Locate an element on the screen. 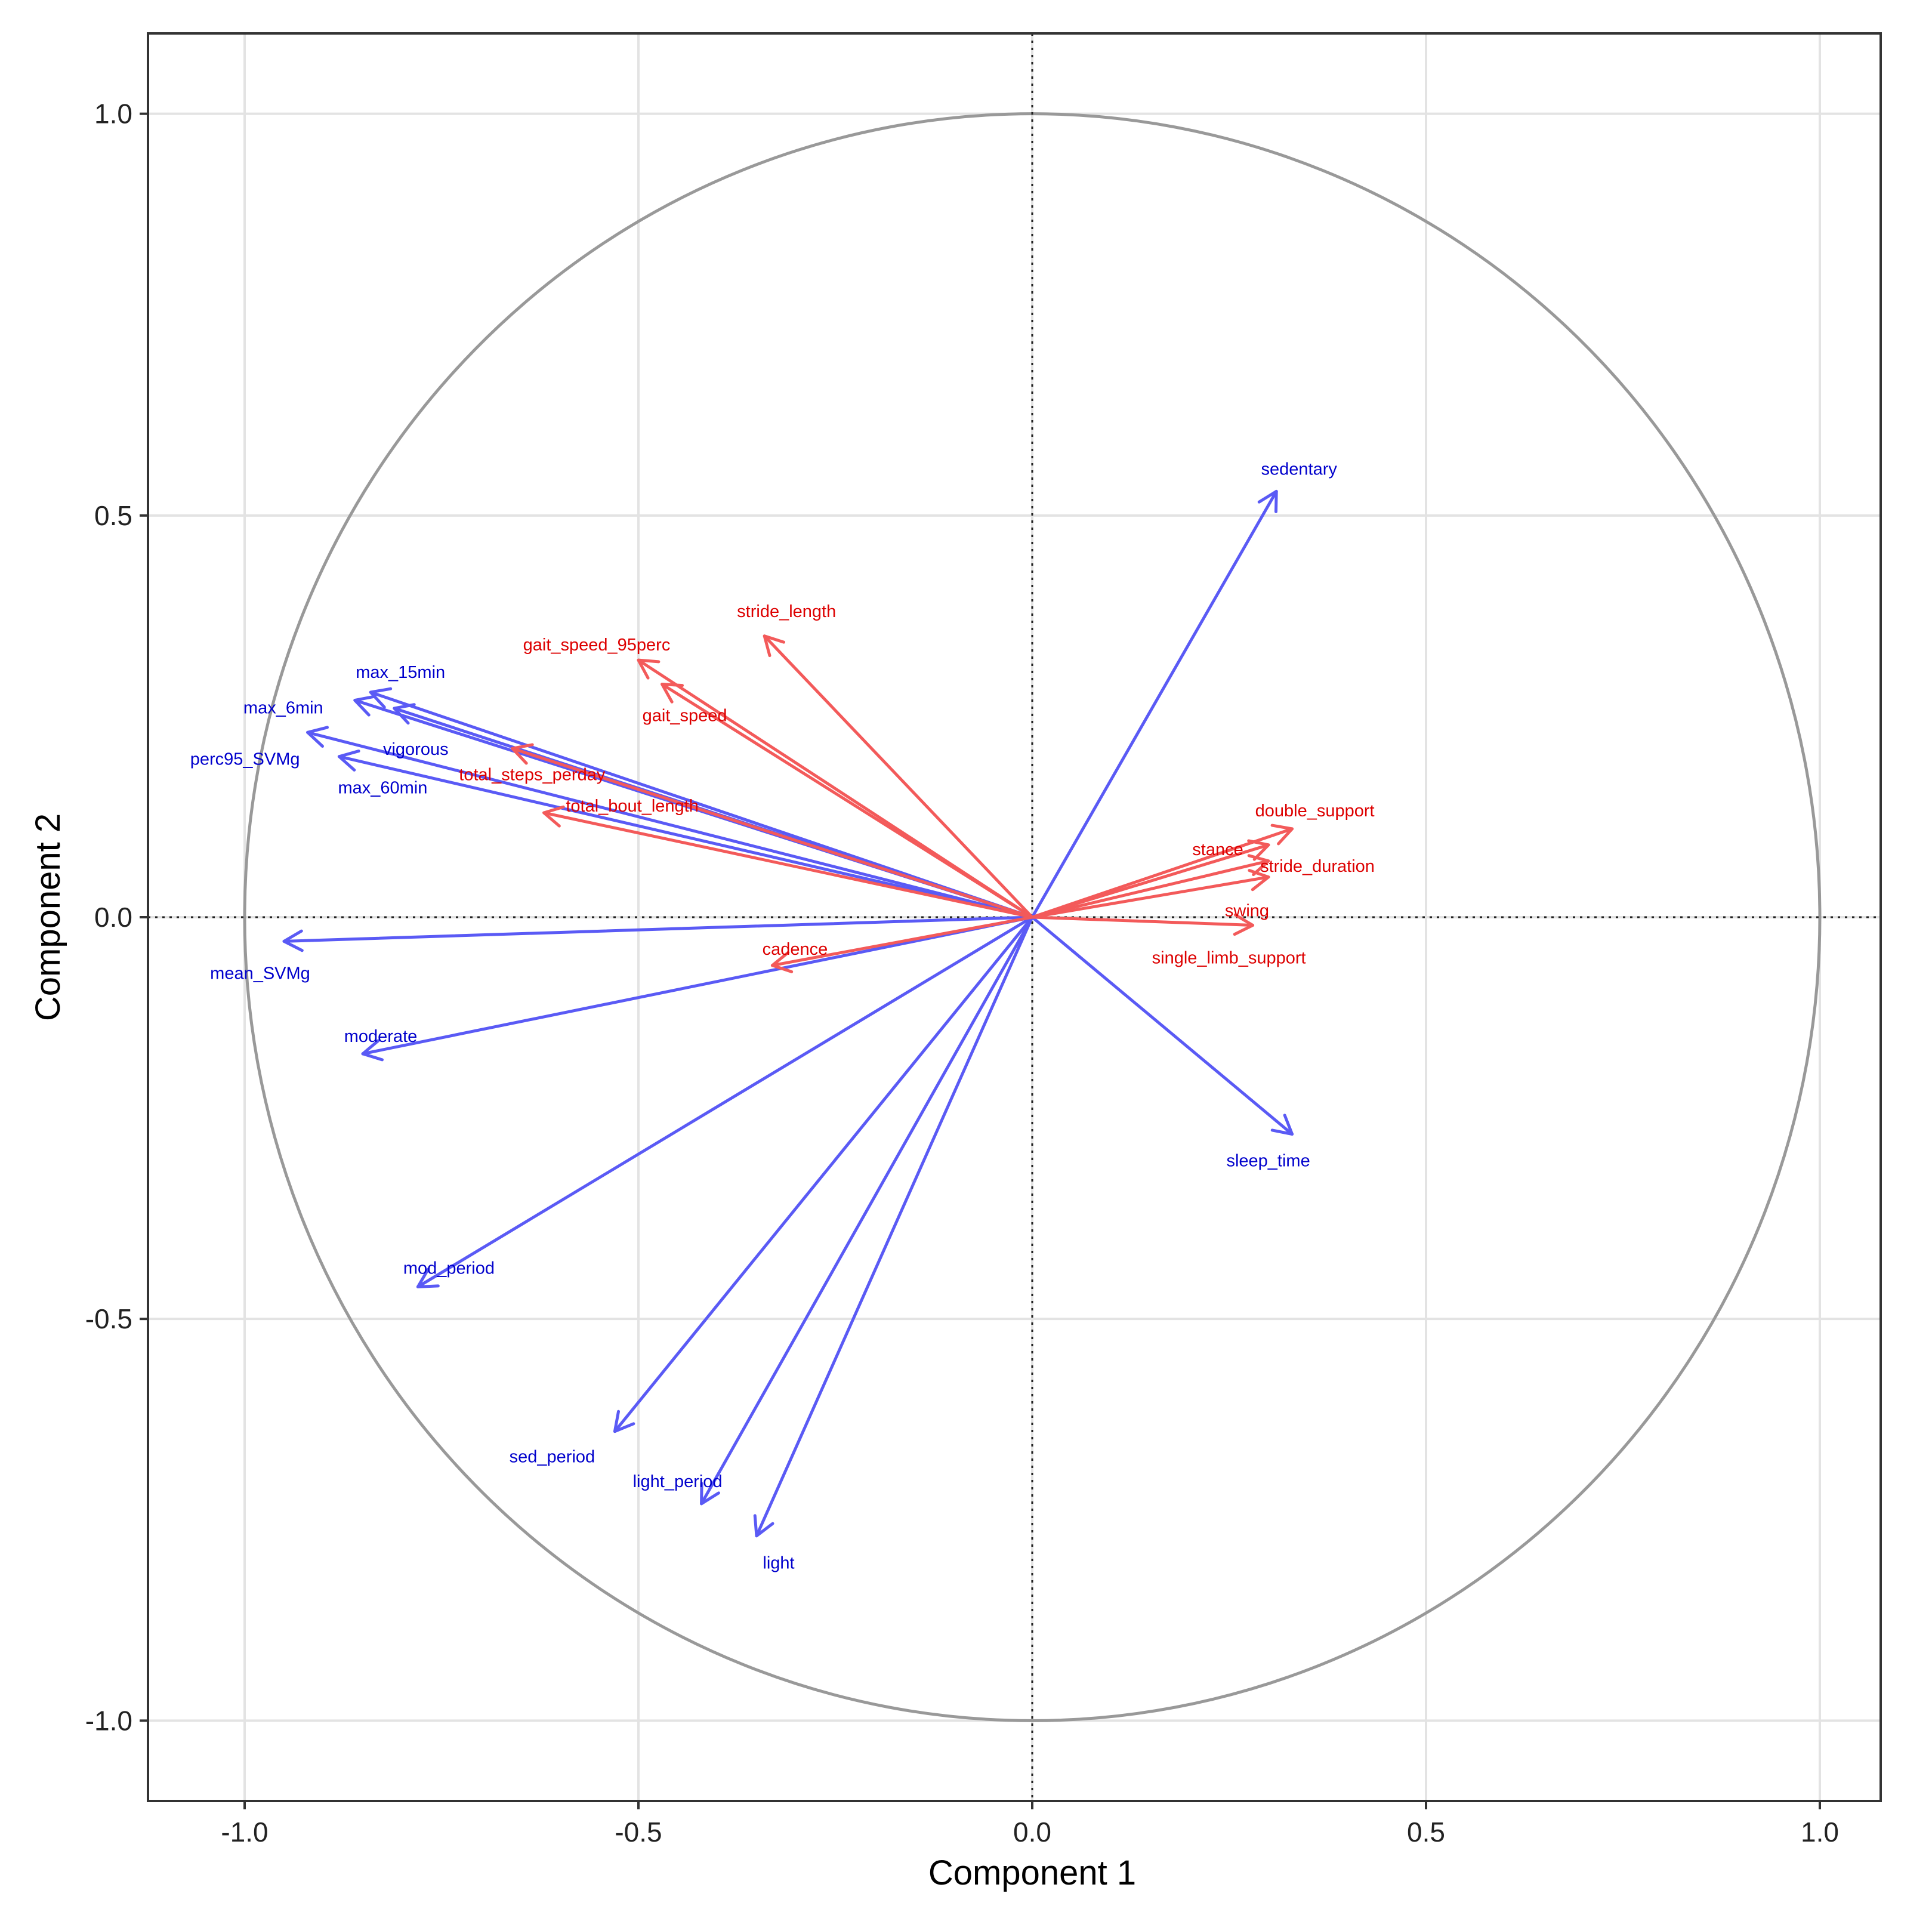 Image resolution: width=1932 pixels, height=1909 pixels. label-max_15min: max_15min is located at coordinates (400, 672).